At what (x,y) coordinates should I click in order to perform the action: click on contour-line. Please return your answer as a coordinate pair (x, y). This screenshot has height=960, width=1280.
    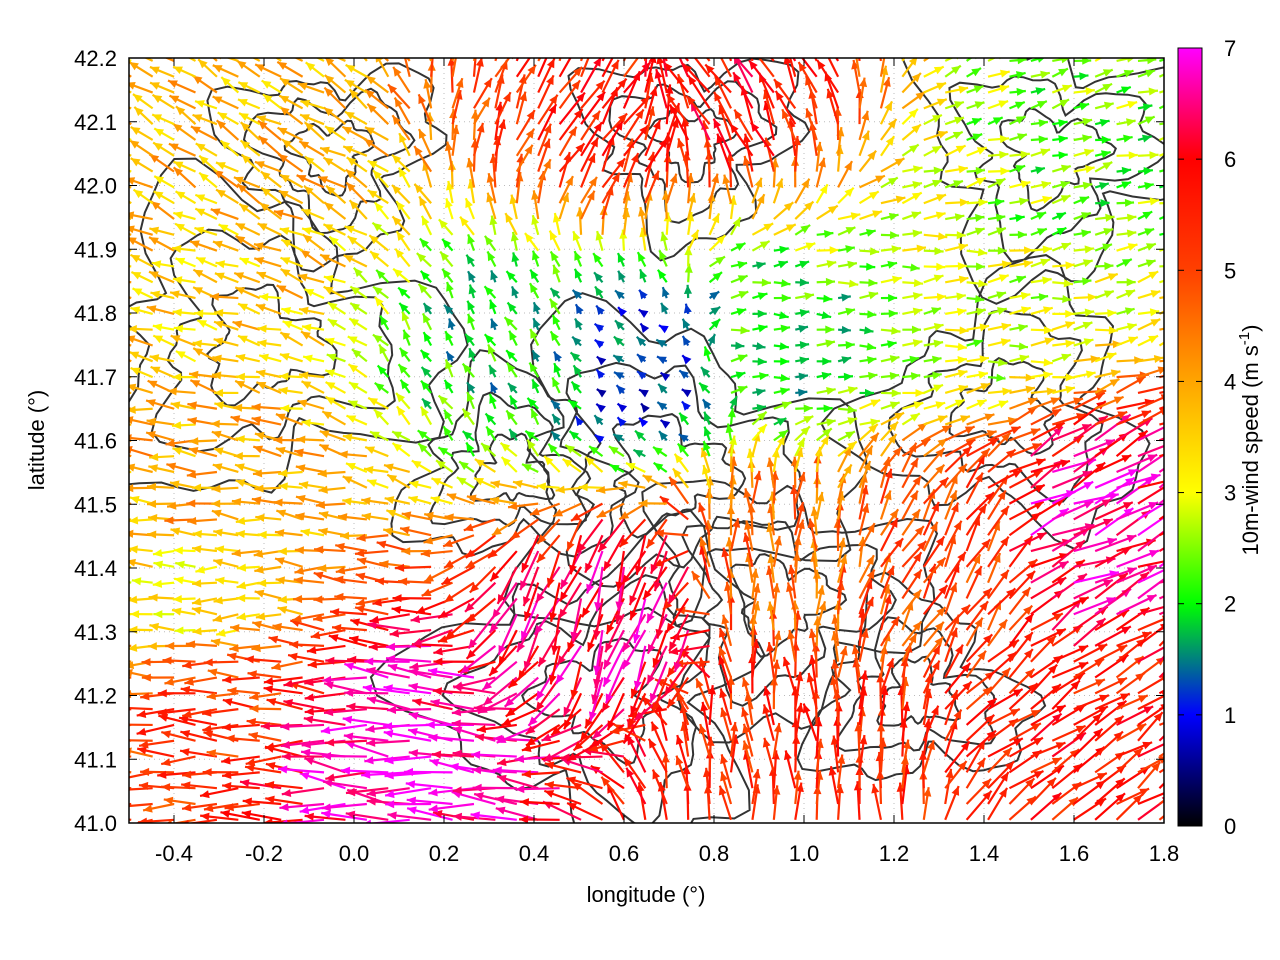
    Looking at the image, I should click on (576, 698).